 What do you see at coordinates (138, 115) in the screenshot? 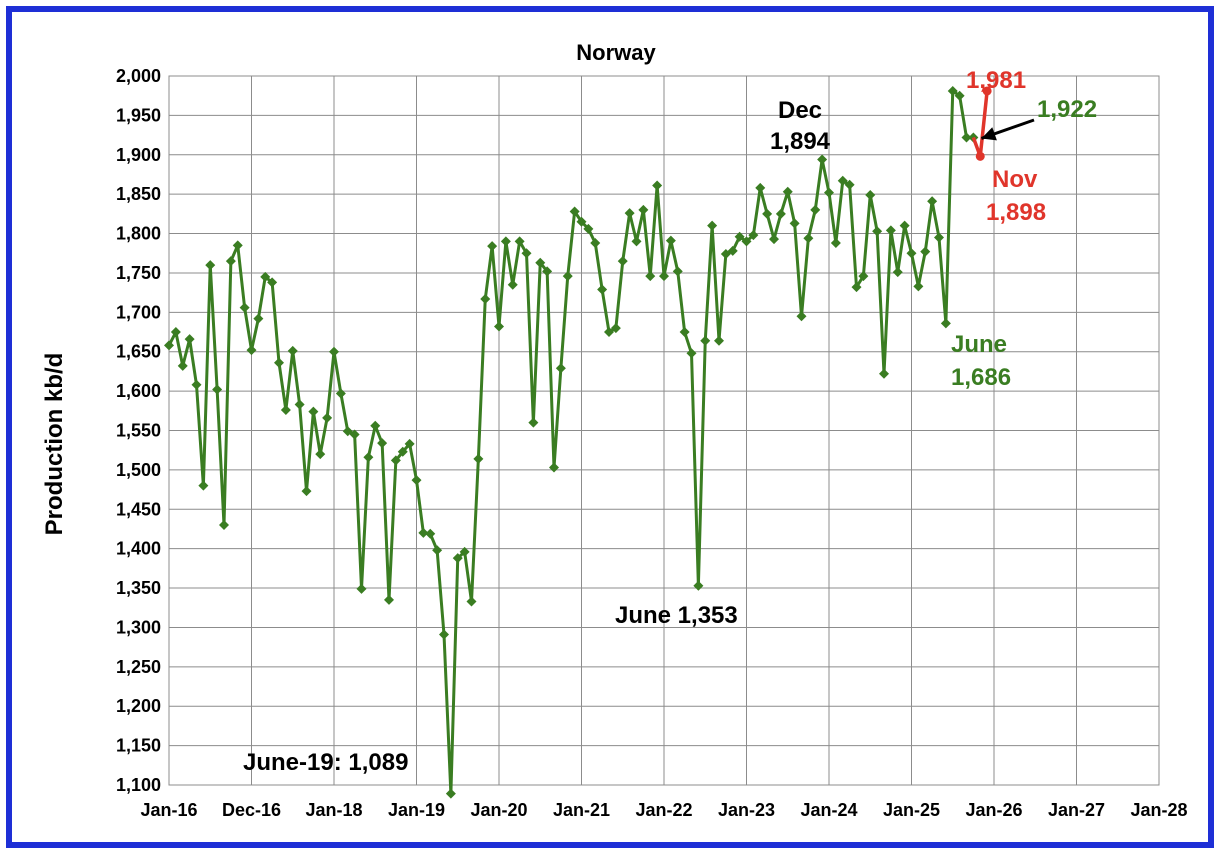
I see `y-tick-label: 1,950` at bounding box center [138, 115].